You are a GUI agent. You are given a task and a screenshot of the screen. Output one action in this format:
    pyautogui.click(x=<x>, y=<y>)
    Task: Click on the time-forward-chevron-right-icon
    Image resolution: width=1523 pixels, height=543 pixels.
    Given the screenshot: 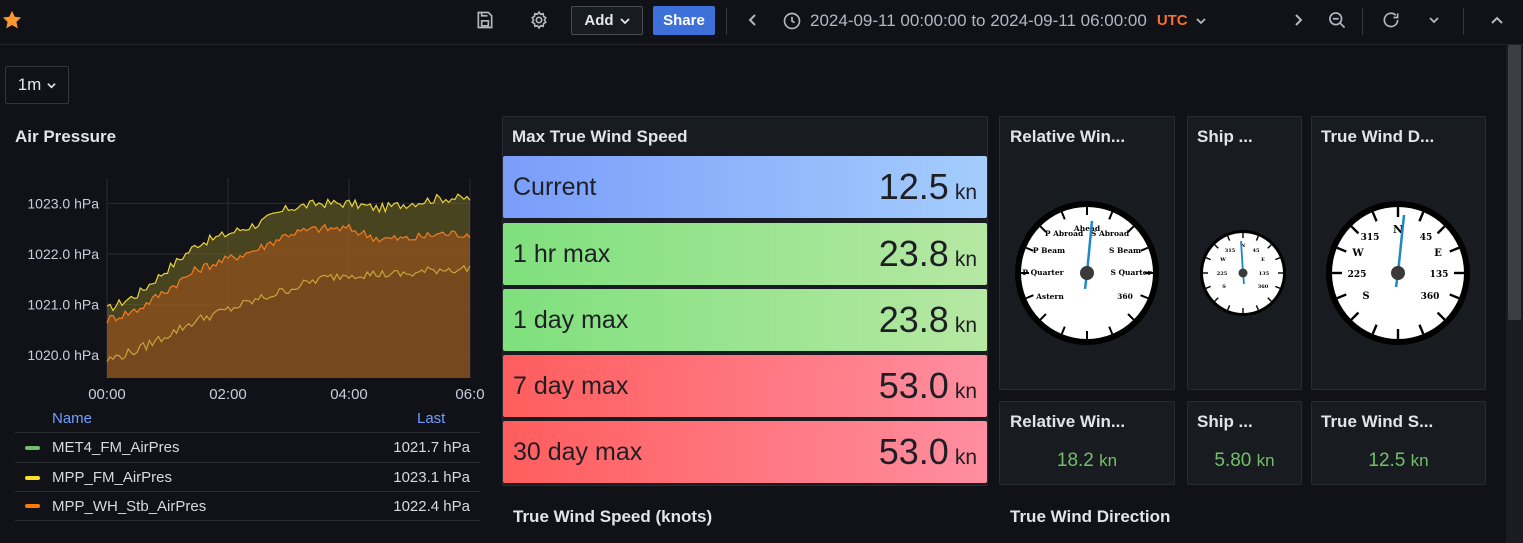 What is the action you would take?
    pyautogui.click(x=1298, y=20)
    